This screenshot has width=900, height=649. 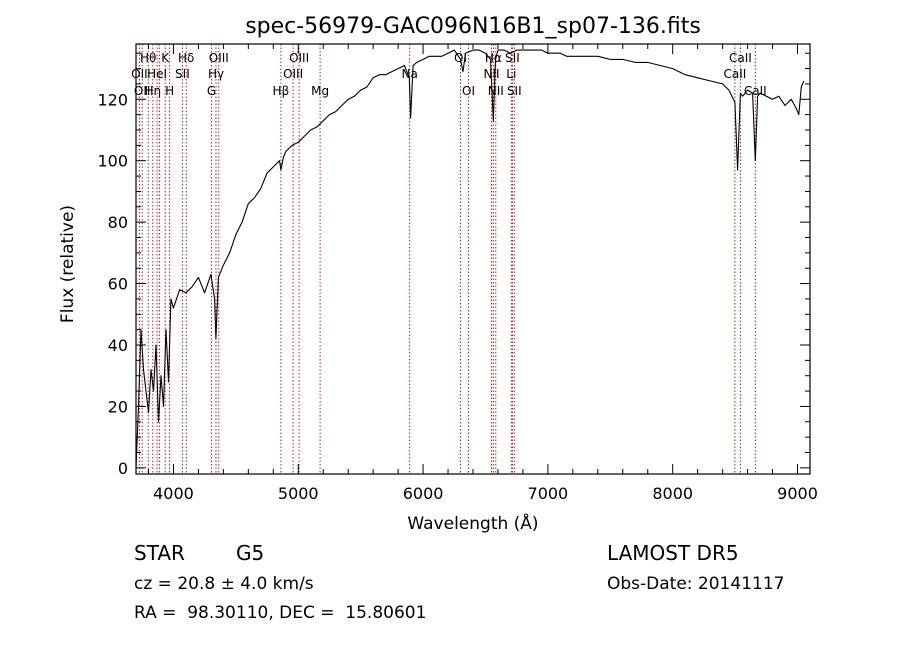 I want to click on line-label: Li, so click(x=511, y=74).